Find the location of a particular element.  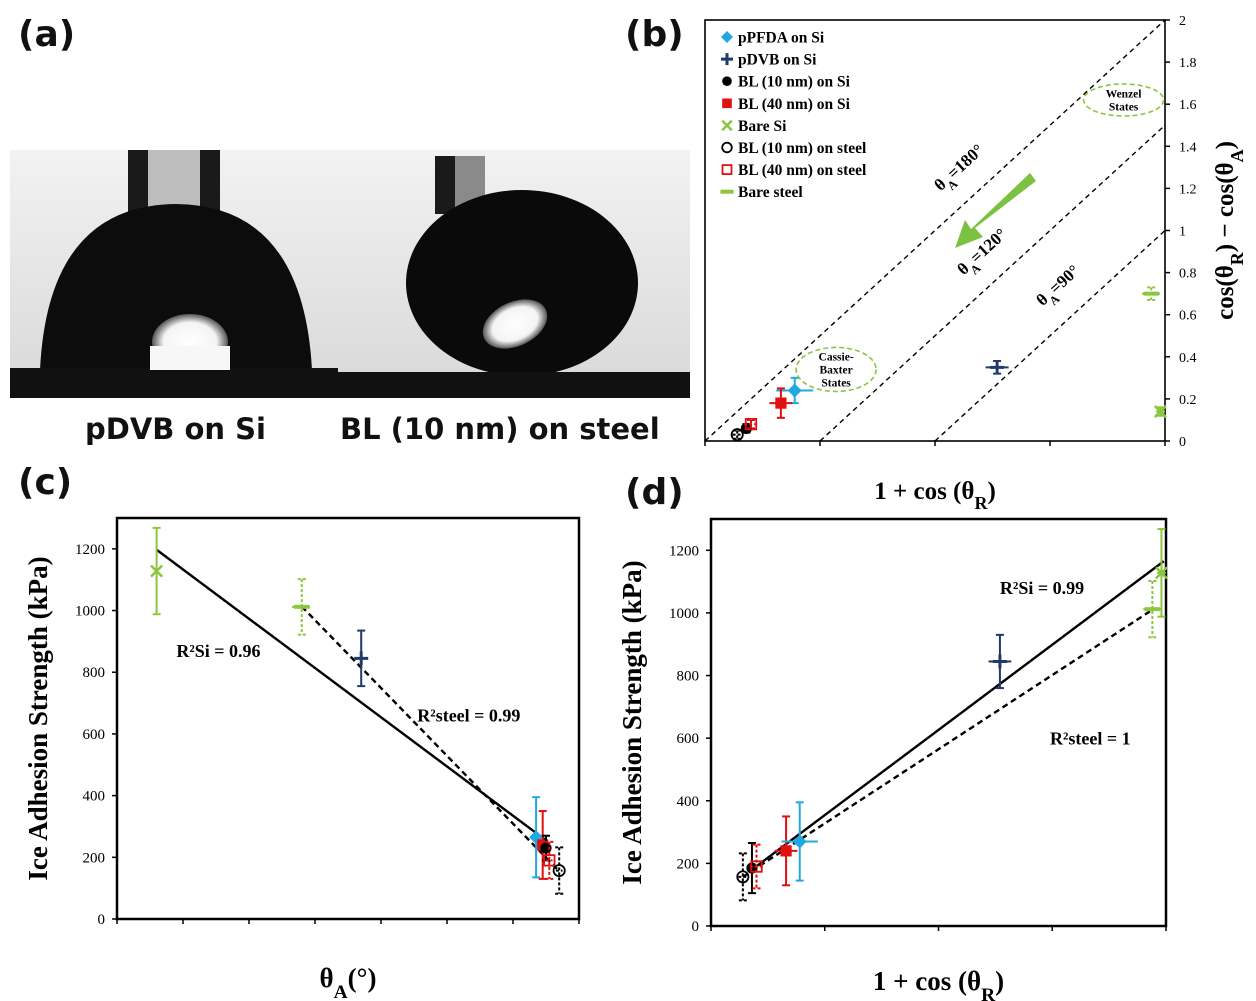

legend-marker-BL10_Si is located at coordinates (727, 81).